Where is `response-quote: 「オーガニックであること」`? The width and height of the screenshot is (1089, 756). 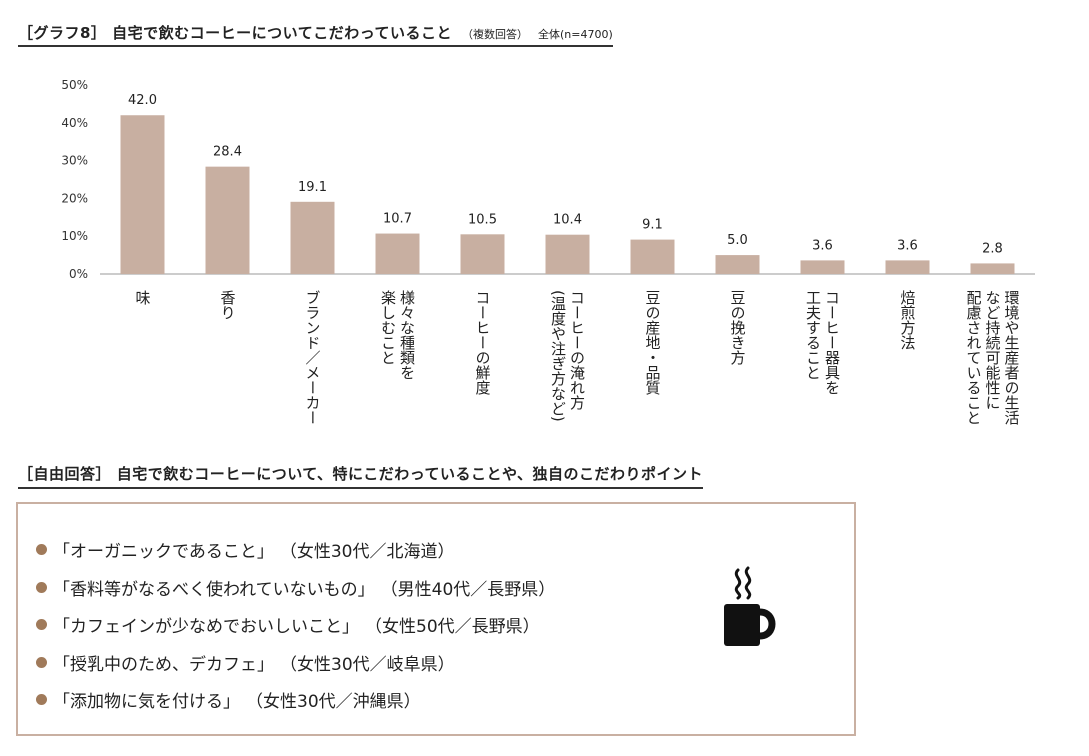 response-quote: 「オーガニックであること」 is located at coordinates (163, 552).